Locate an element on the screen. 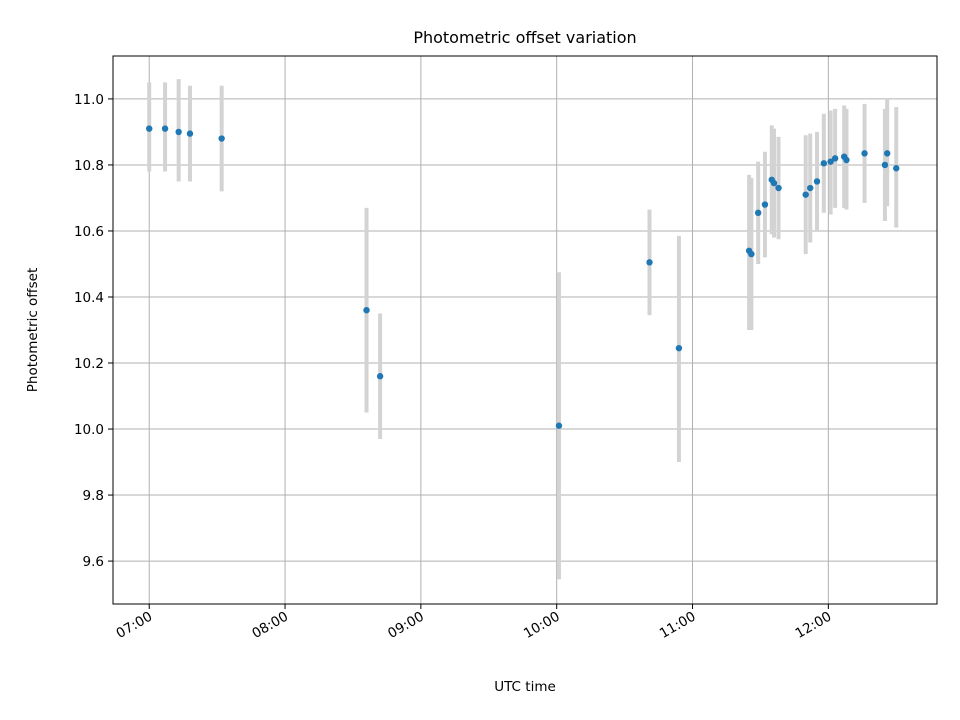 The height and width of the screenshot is (720, 960). x-axis-ticks: 07:00 08:00 09:00 10:00 11:00 12:00 is located at coordinates (474, 623).